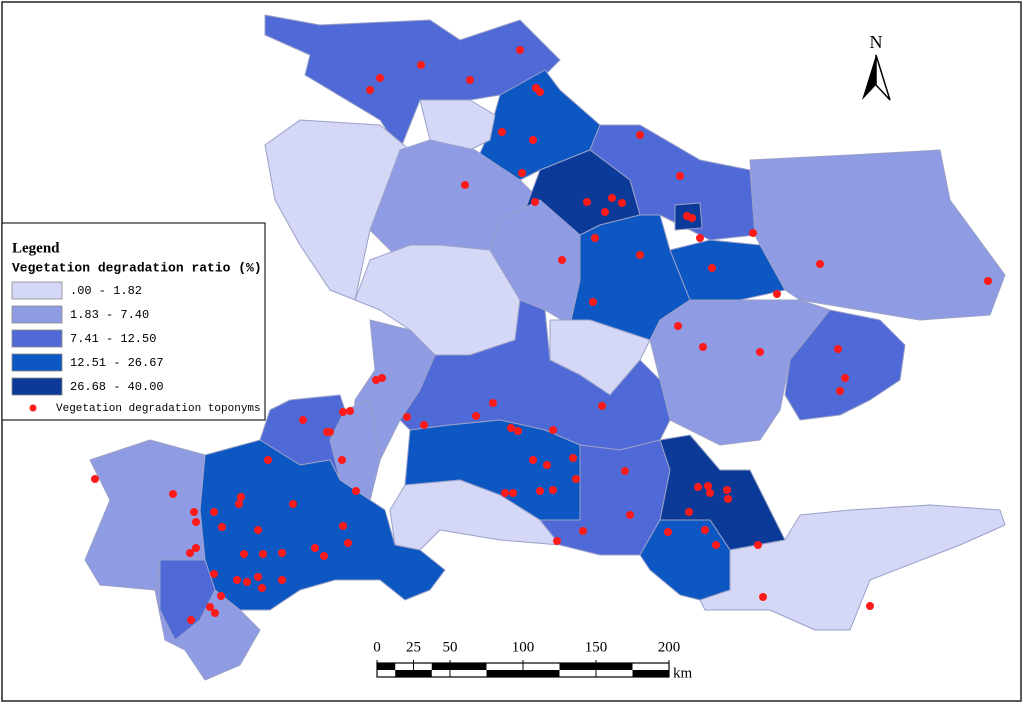 Image resolution: width=1024 pixels, height=704 pixels. What do you see at coordinates (883, 77) in the screenshot?
I see `north-arrow-right` at bounding box center [883, 77].